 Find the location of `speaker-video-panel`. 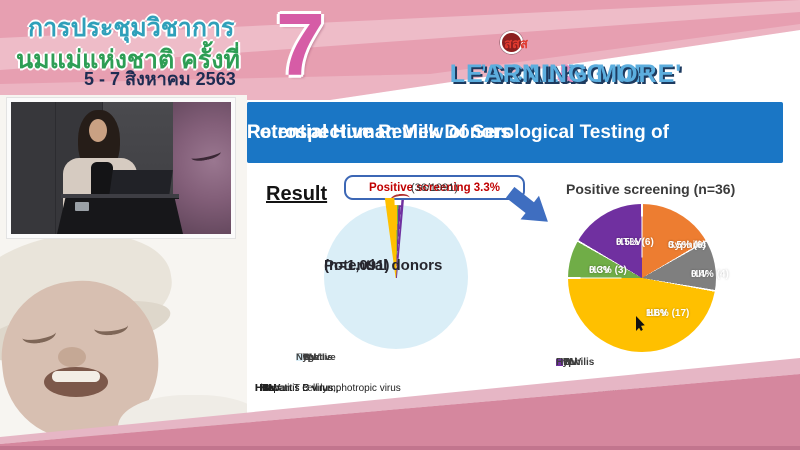

speaker-video-panel is located at coordinates (121, 168).